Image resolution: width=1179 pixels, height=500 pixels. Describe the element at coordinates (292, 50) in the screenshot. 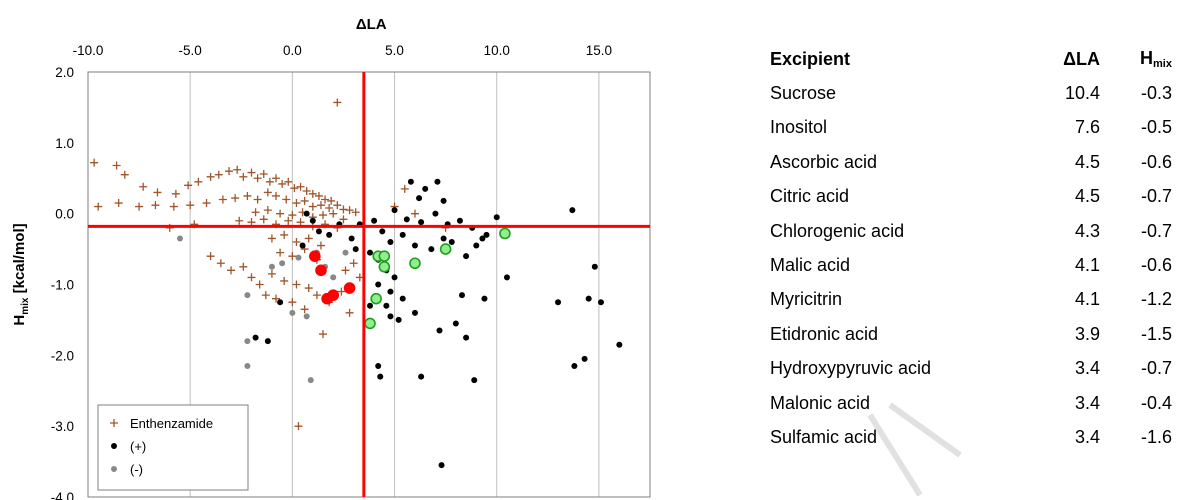

I see `x-tick-label: 0.0` at that location.